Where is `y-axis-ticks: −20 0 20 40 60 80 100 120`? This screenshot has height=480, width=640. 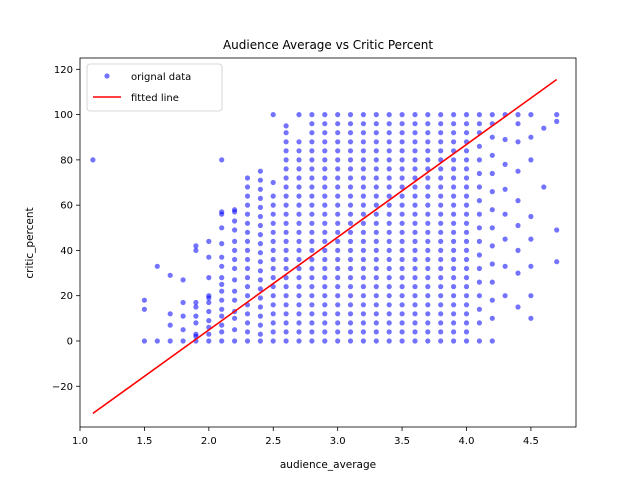
y-axis-ticks: −20 0 20 40 60 80 100 120 is located at coordinates (66, 229).